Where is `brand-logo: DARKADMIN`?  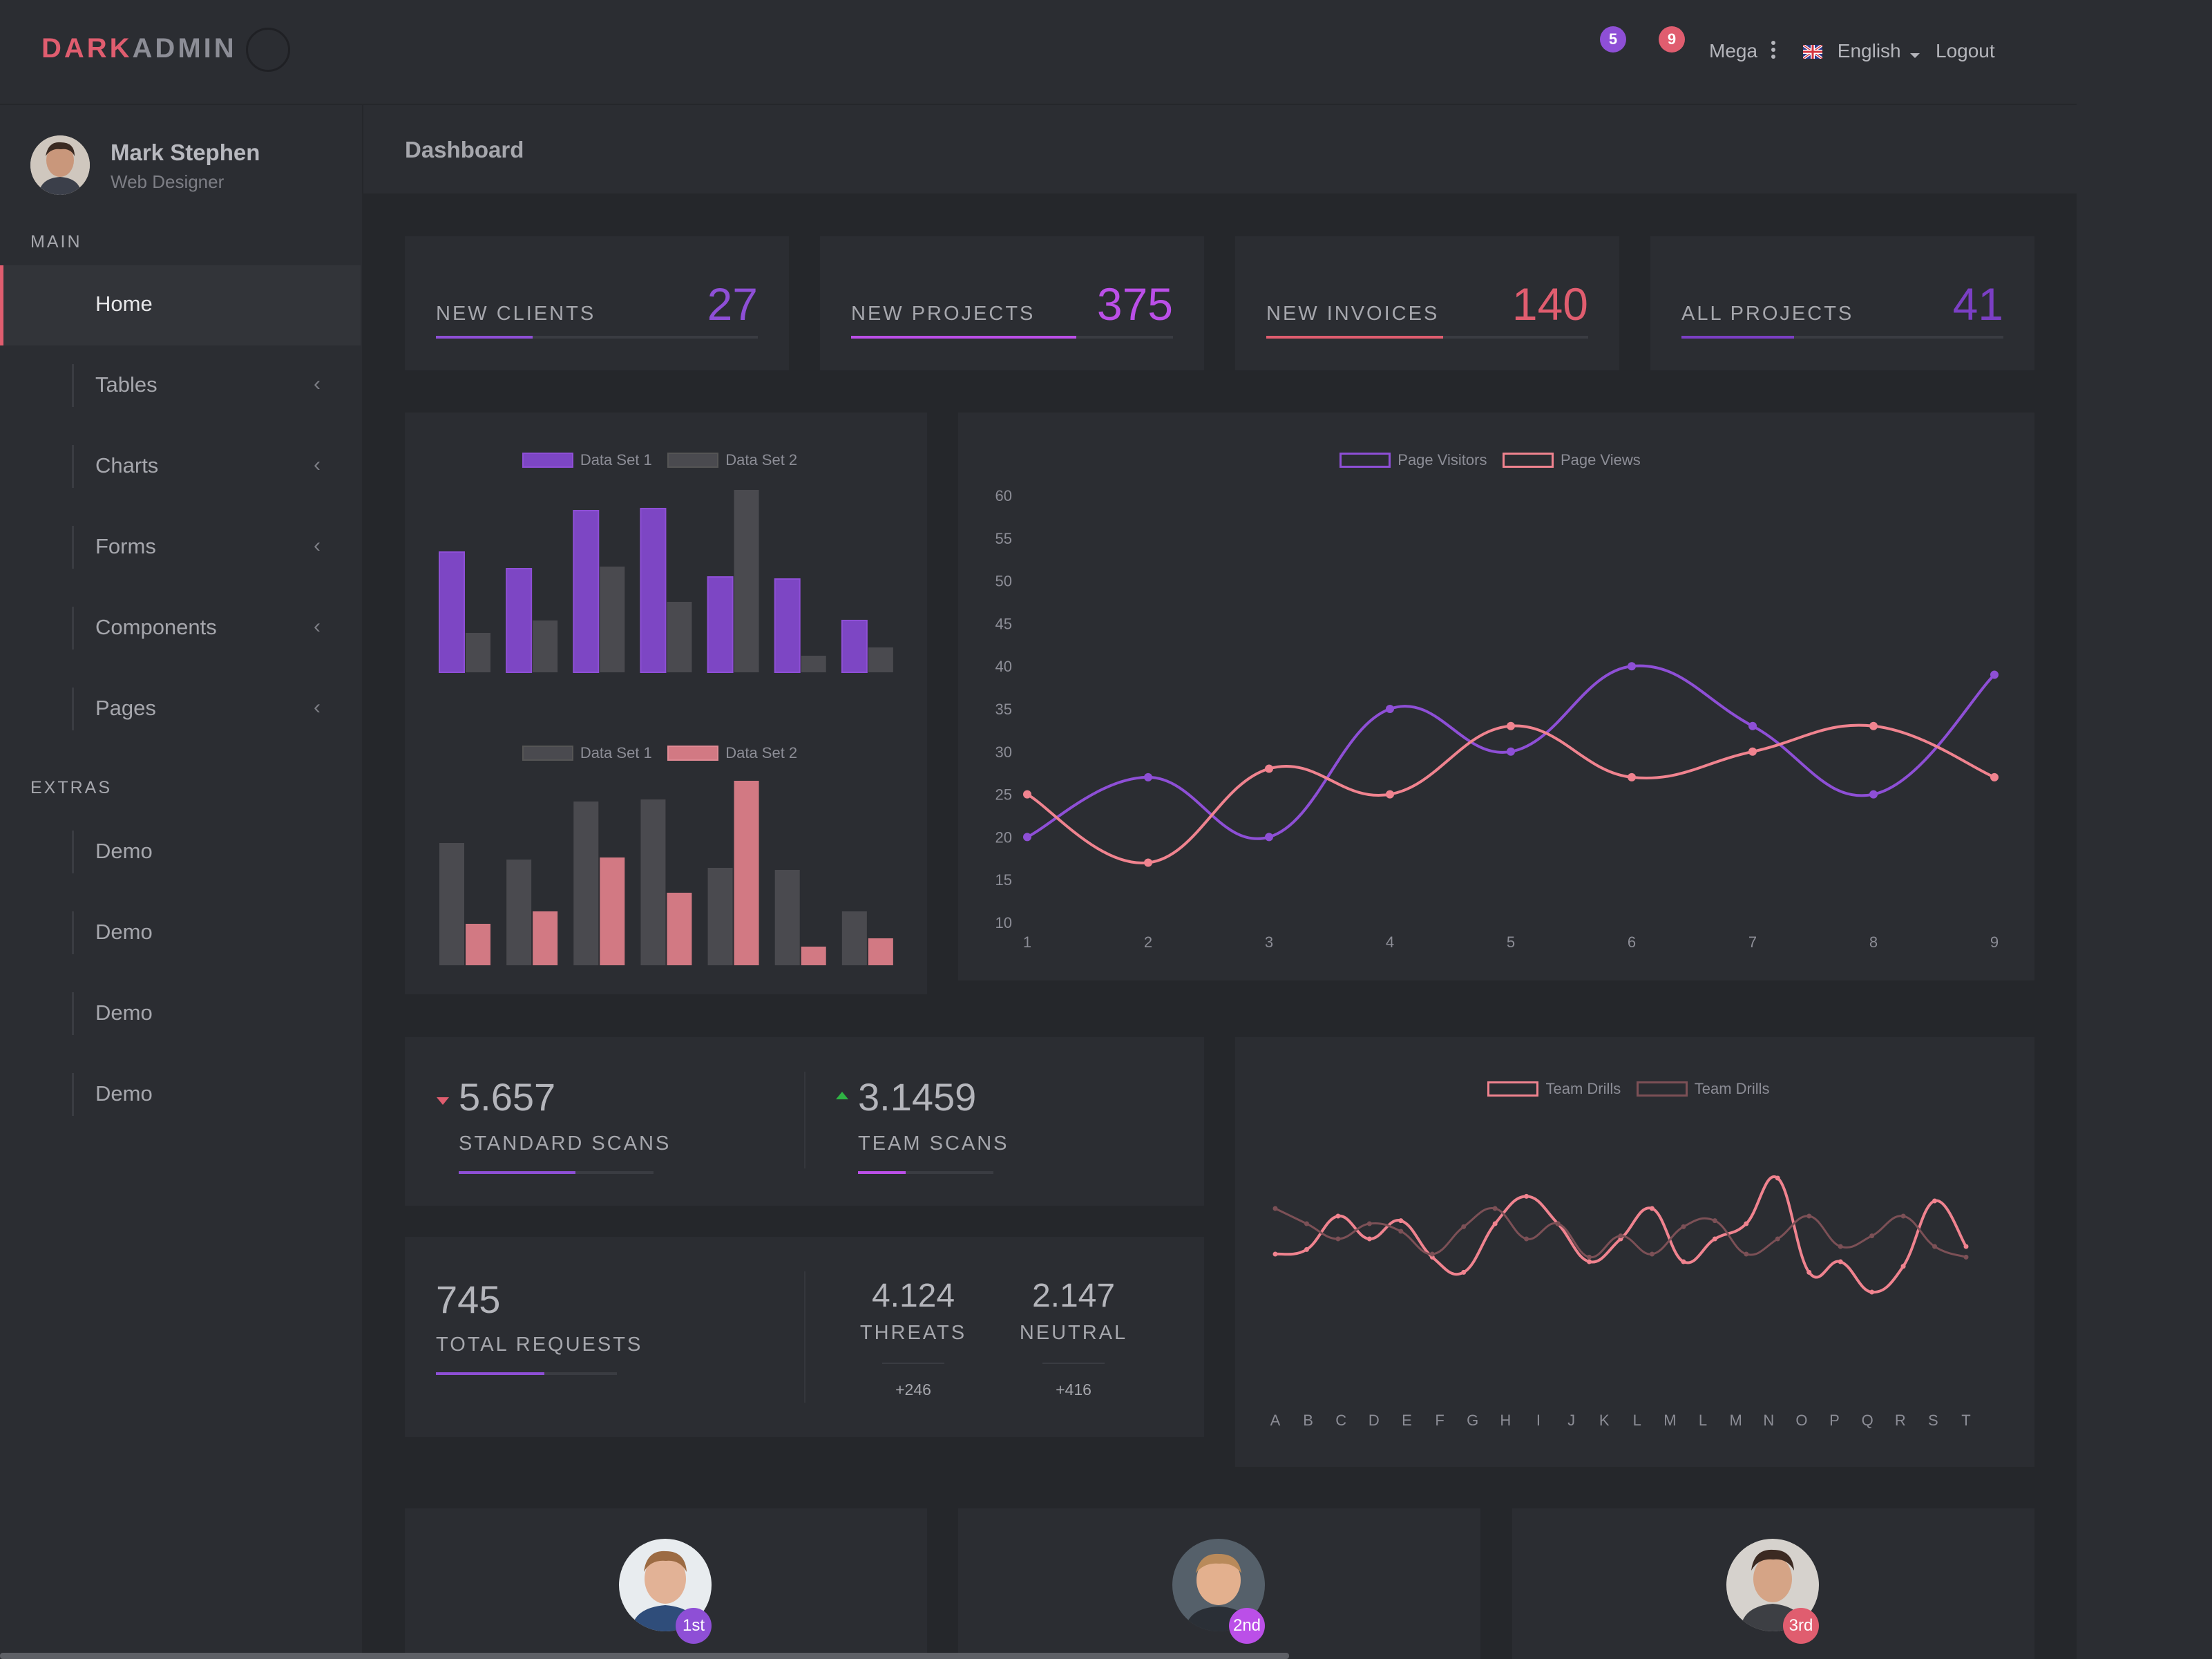
brand-logo: DARKADMIN is located at coordinates (139, 48).